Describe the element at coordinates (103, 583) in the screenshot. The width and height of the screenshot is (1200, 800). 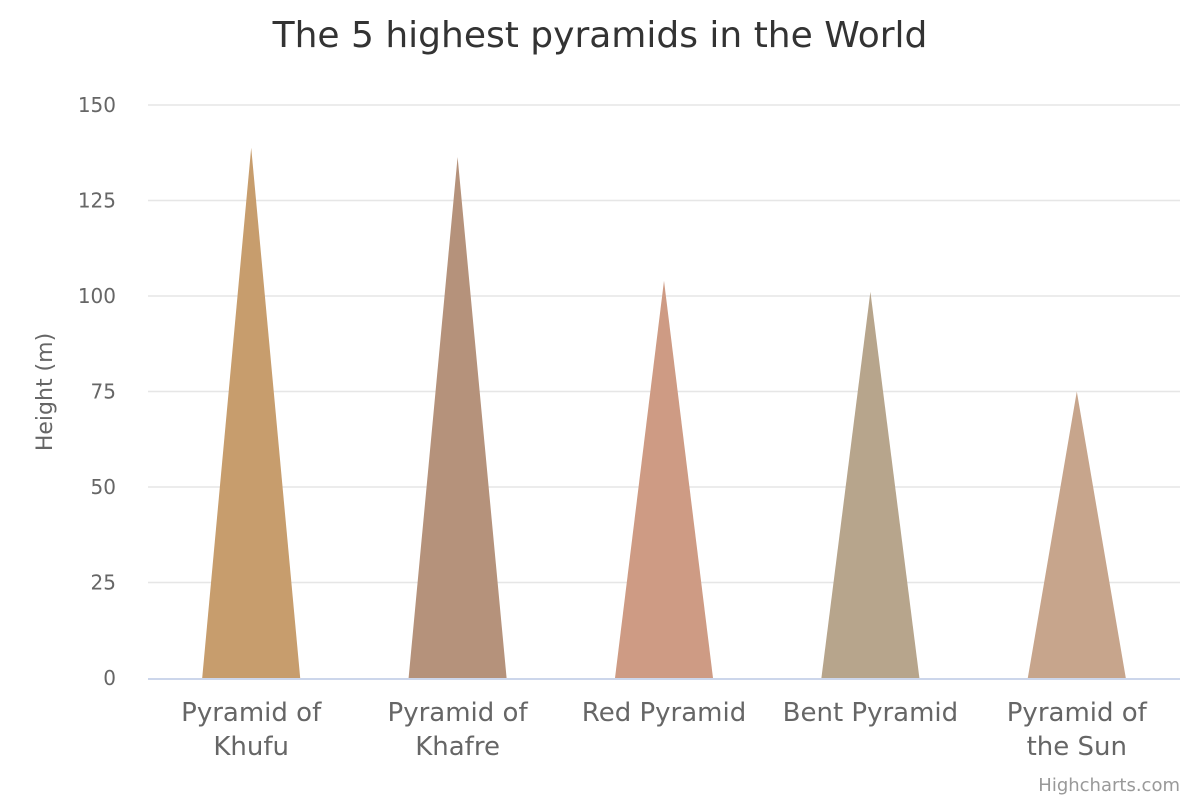
I see `y-tick-label: 25` at that location.